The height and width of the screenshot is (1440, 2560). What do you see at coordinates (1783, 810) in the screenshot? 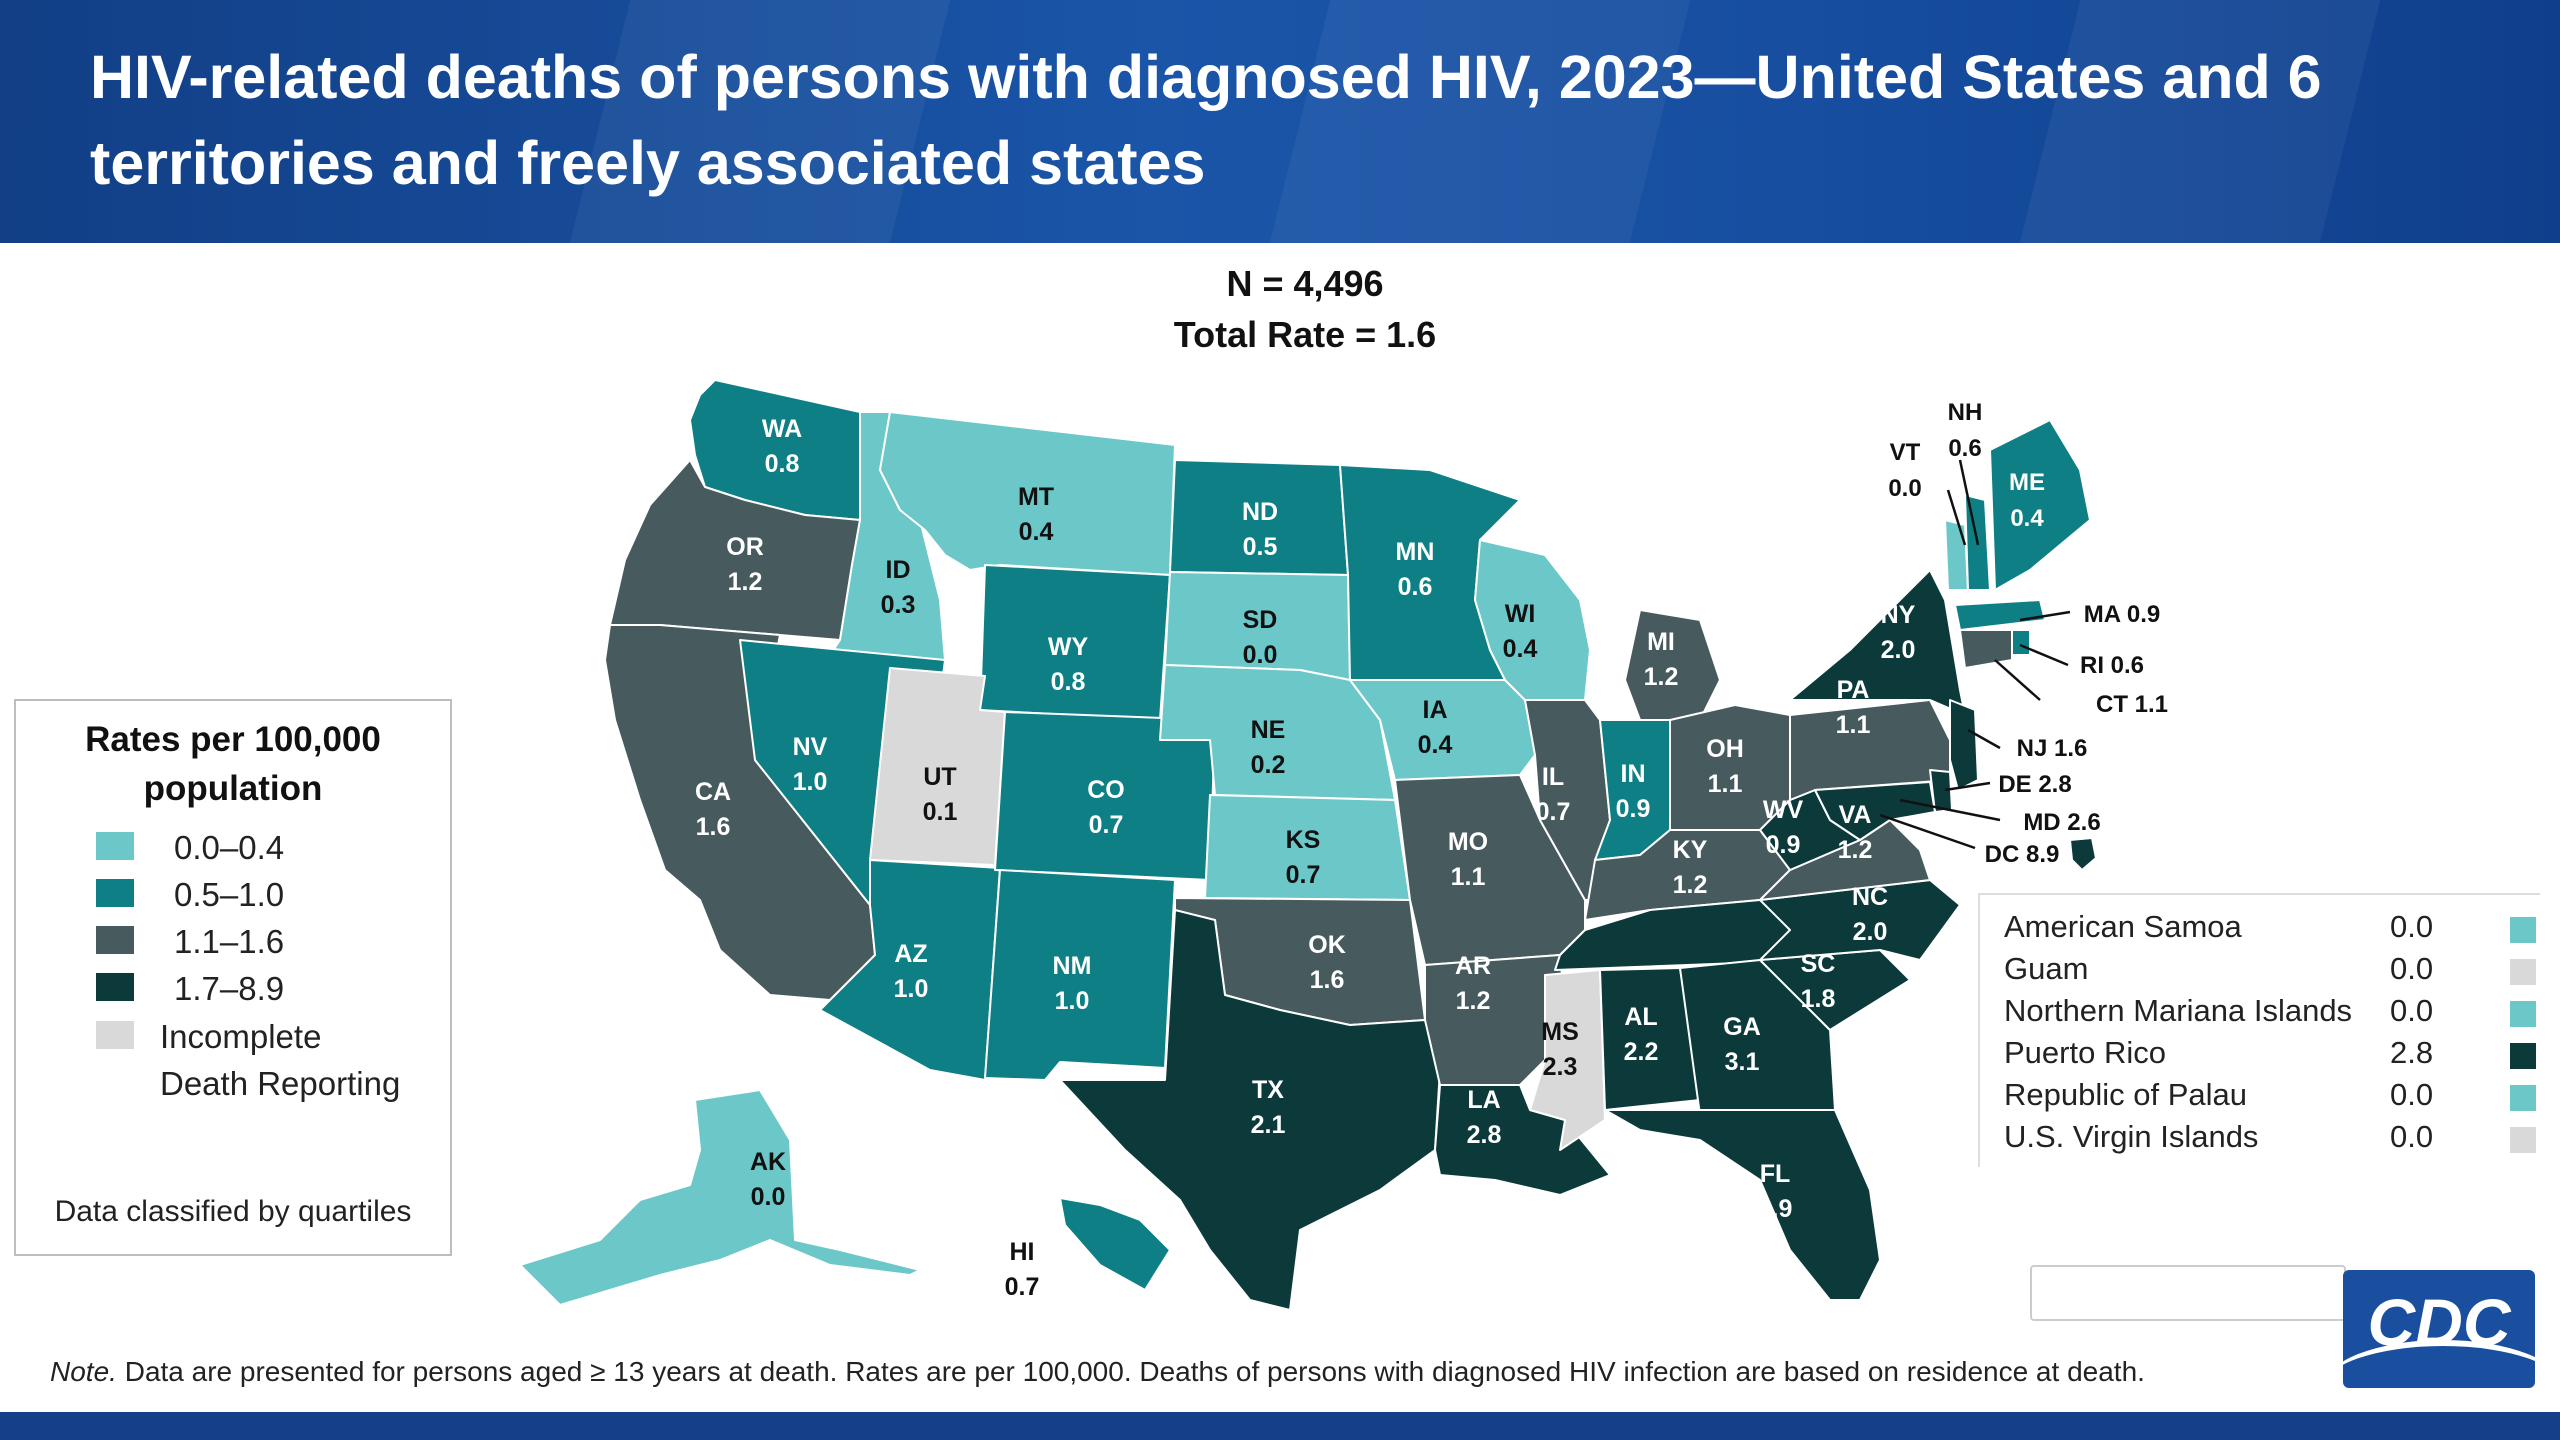
I see `state-code: WV` at bounding box center [1783, 810].